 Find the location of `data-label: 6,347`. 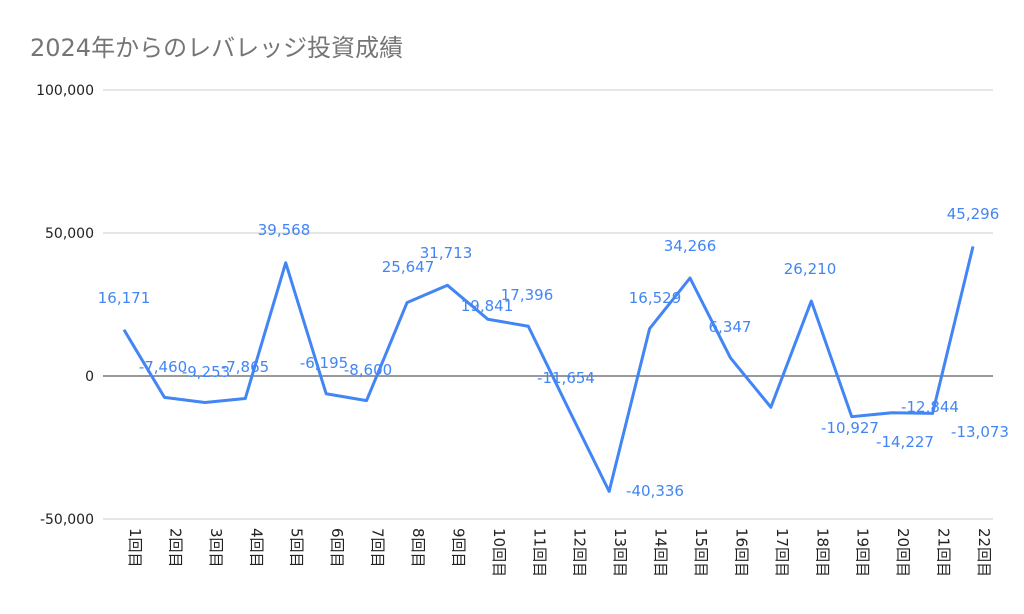

data-label: 6,347 is located at coordinates (730, 327).